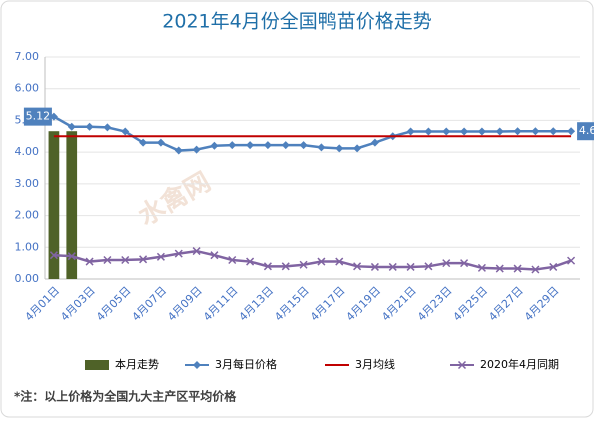 This screenshot has width=594, height=422. What do you see at coordinates (27, 183) in the screenshot?
I see `y-tick-label: 3.00` at bounding box center [27, 183].